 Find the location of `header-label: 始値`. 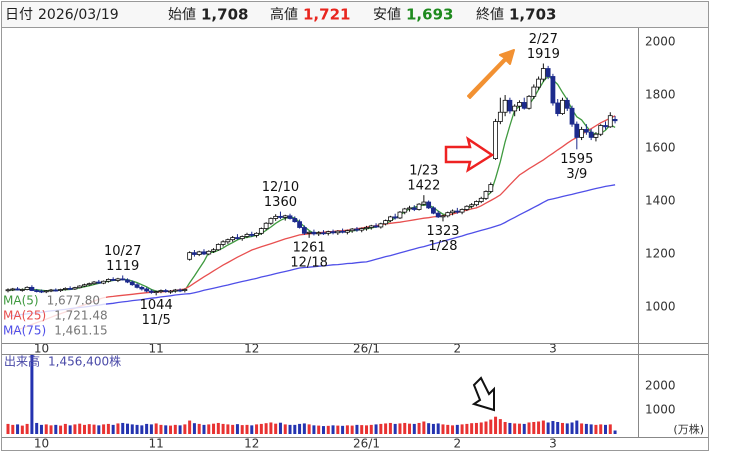

header-label: 始値 is located at coordinates (182, 15).